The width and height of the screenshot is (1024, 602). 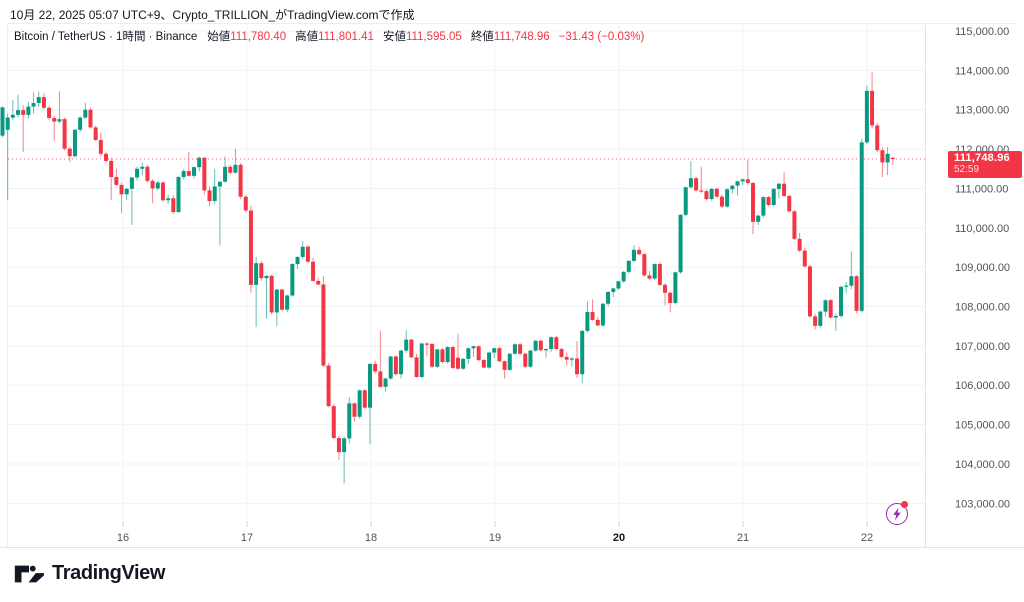 I want to click on price-axis-label: 114,000.00, so click(x=982, y=71).